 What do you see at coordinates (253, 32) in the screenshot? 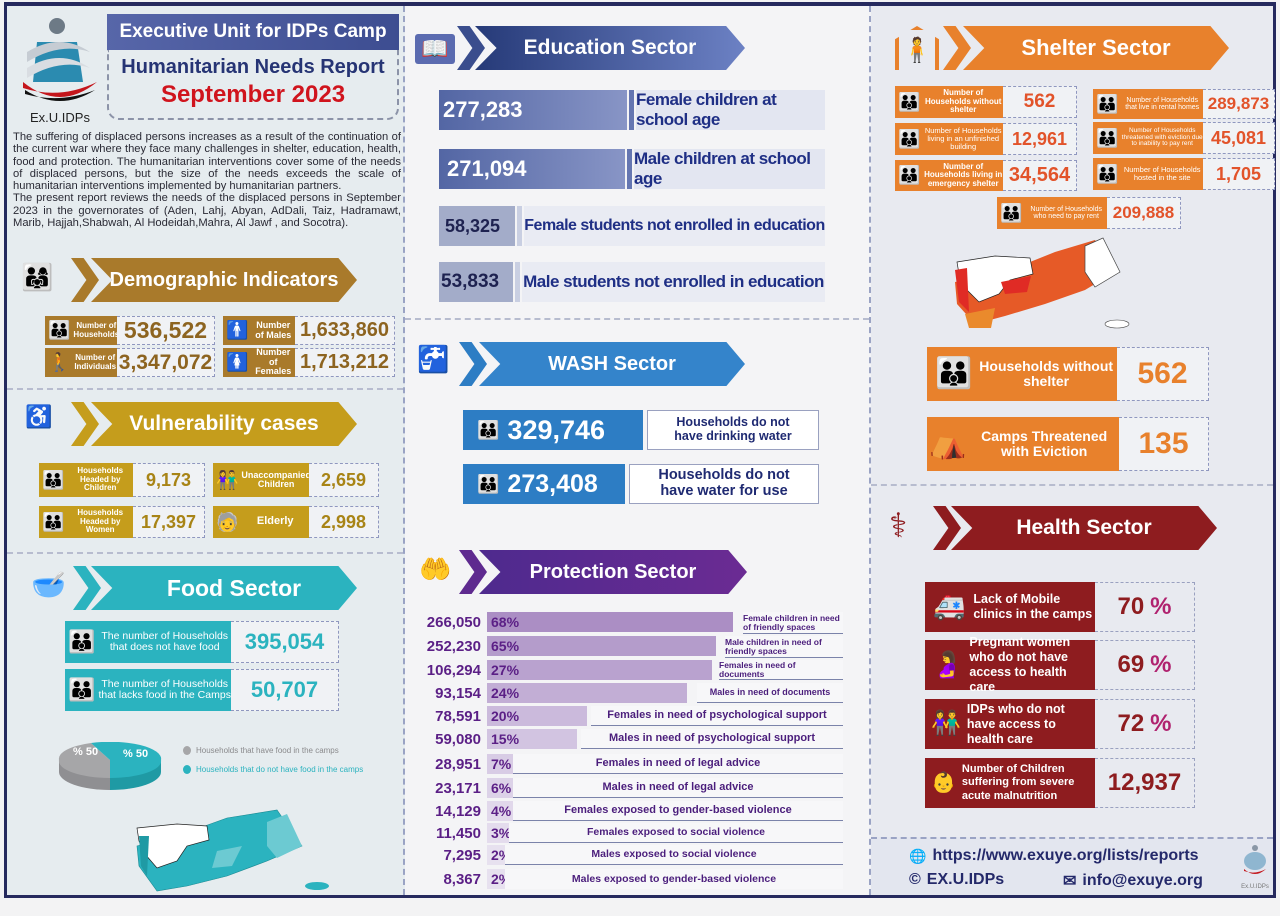
I see `org-title: Executive Unit for IDPs Camp` at bounding box center [253, 32].